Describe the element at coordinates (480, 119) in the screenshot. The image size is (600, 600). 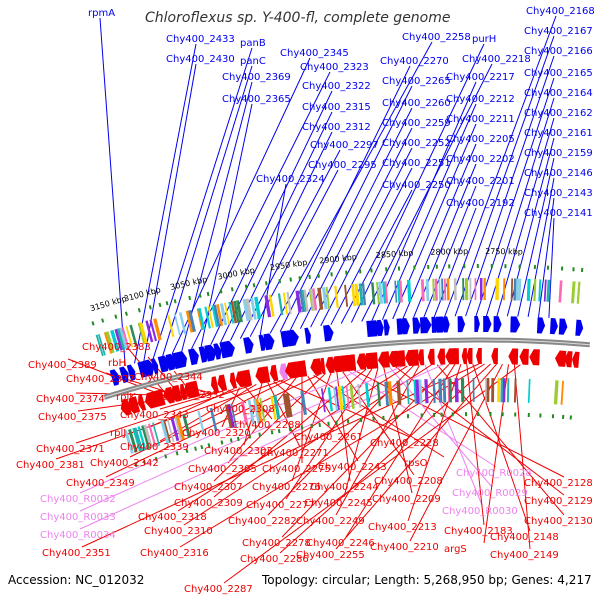
I see `top-gene-label: Chy400_2211` at that location.